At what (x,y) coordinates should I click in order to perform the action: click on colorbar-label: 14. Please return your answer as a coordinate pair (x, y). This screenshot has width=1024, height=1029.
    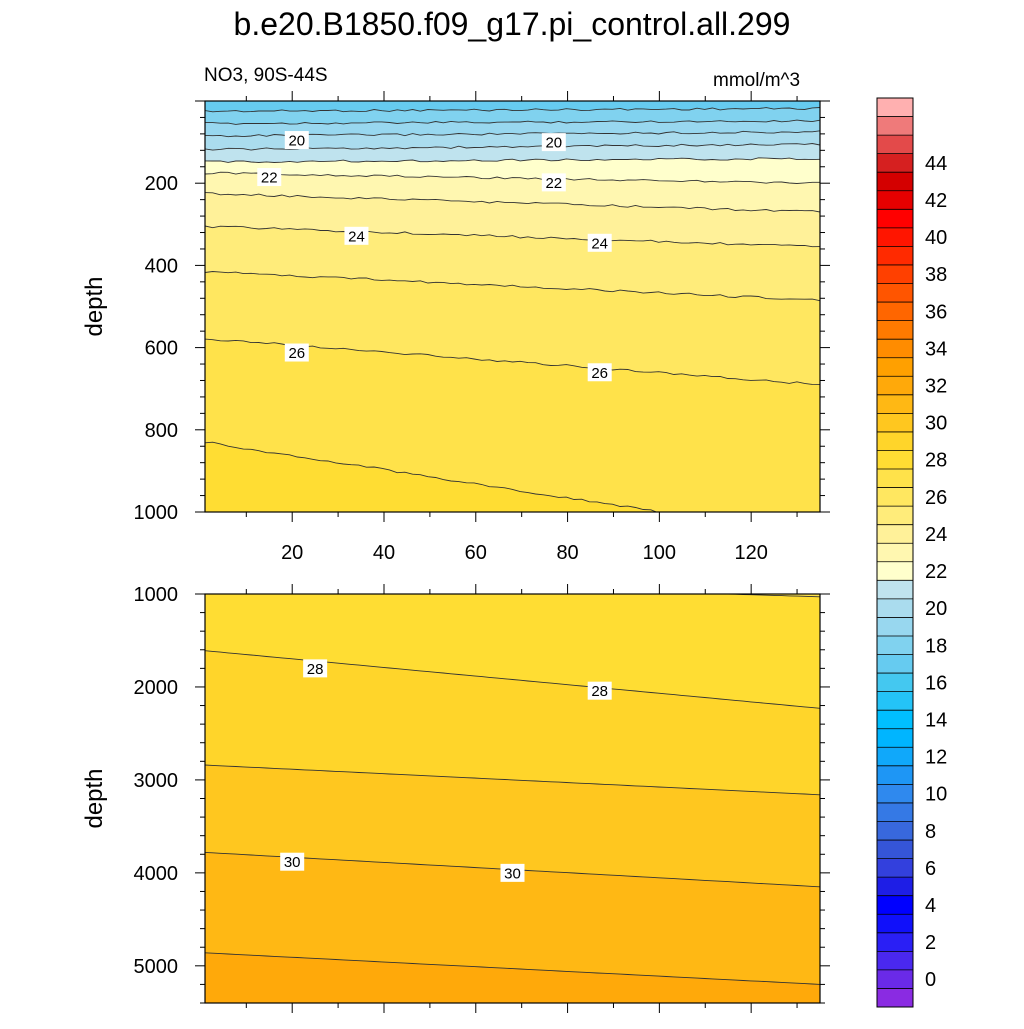
    Looking at the image, I should click on (936, 720).